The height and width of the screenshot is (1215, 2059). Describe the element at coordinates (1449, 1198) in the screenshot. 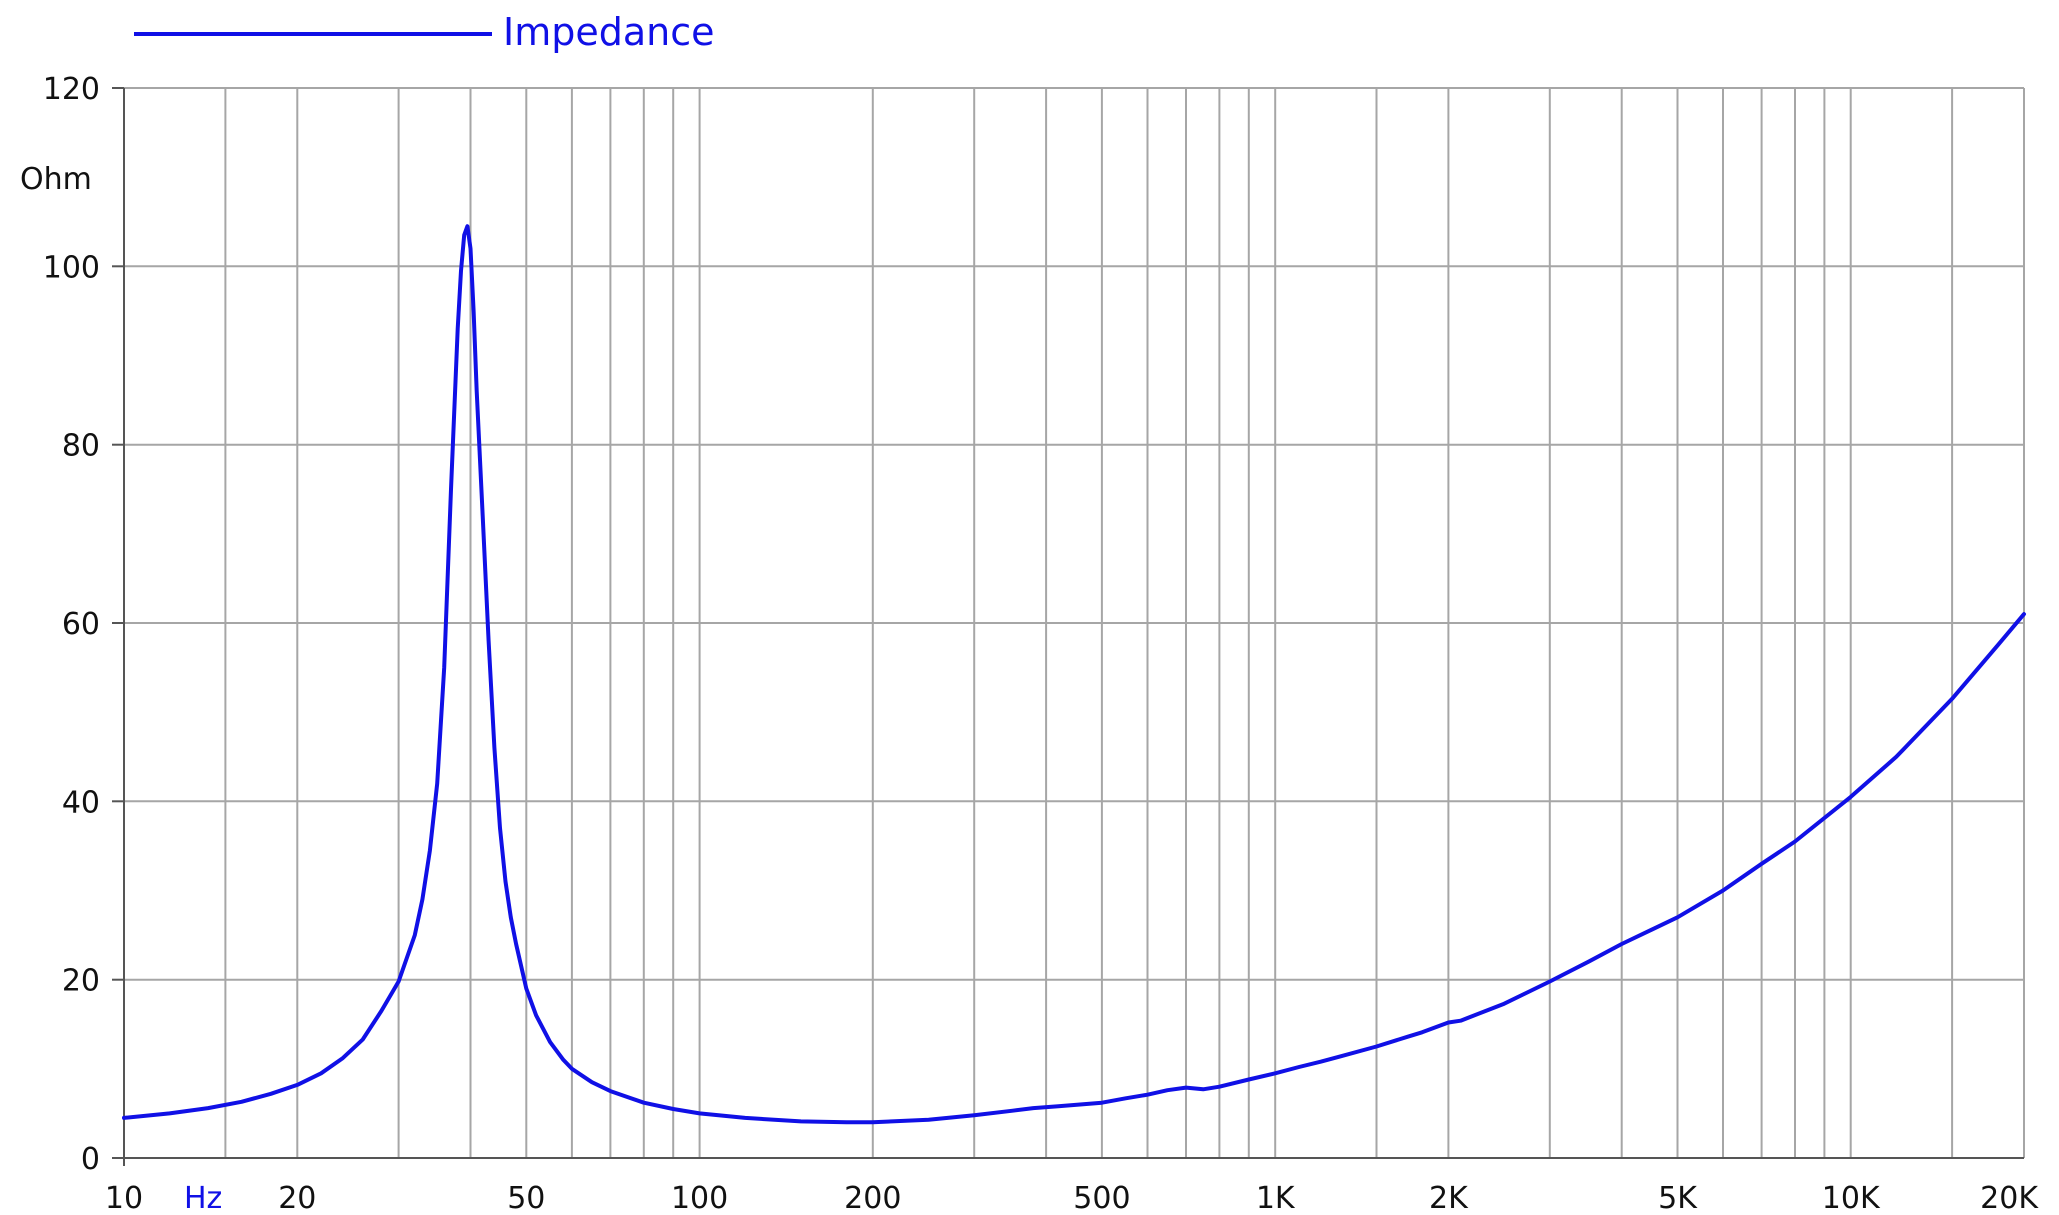

I see `x-tick-label: 2K` at that location.